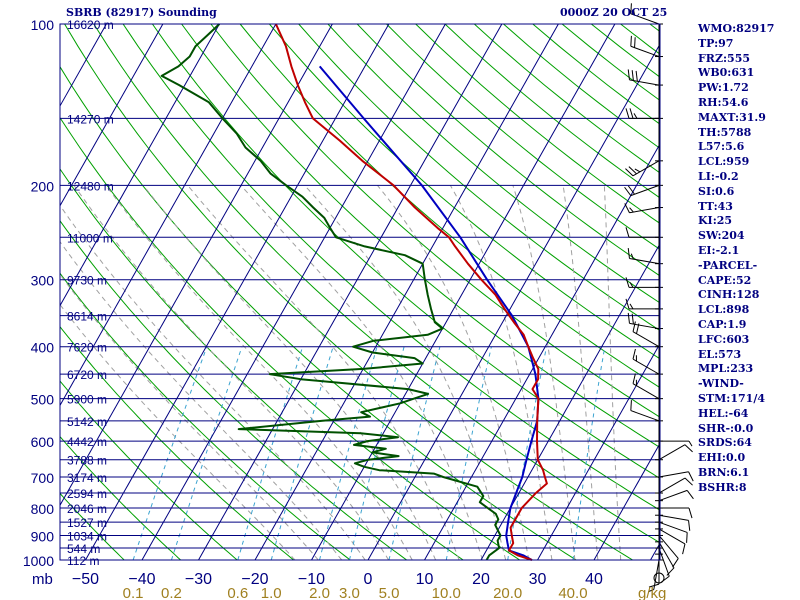 The width and height of the screenshot is (800, 600). I want to click on height-label: 2046 m, so click(87, 509).